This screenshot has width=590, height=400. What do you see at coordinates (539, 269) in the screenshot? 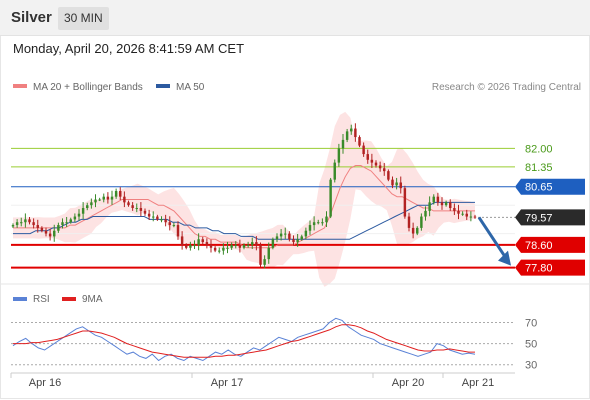
I see `level-label: 77.80` at bounding box center [539, 269].